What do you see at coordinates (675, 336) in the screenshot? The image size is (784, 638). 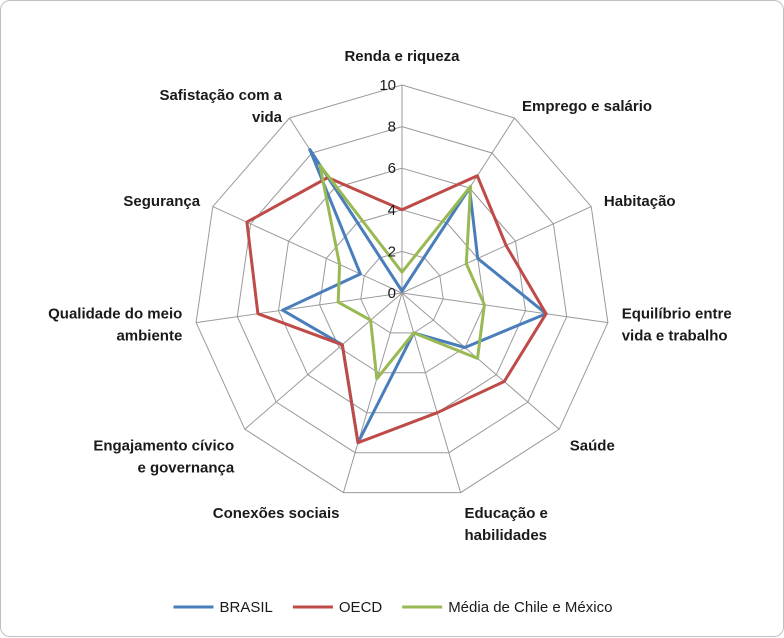 I see `axis-label-line: vida e trabalho` at bounding box center [675, 336].